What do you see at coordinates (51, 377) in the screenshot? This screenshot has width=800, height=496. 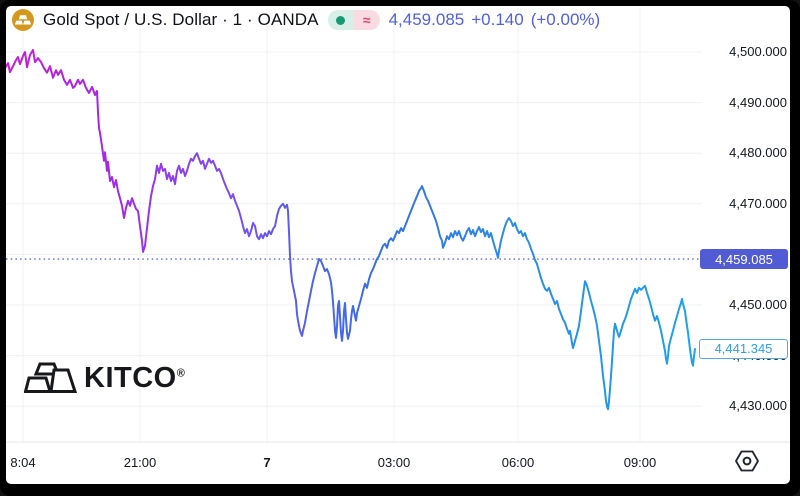 I see `kitco-gold-bars-icon` at bounding box center [51, 377].